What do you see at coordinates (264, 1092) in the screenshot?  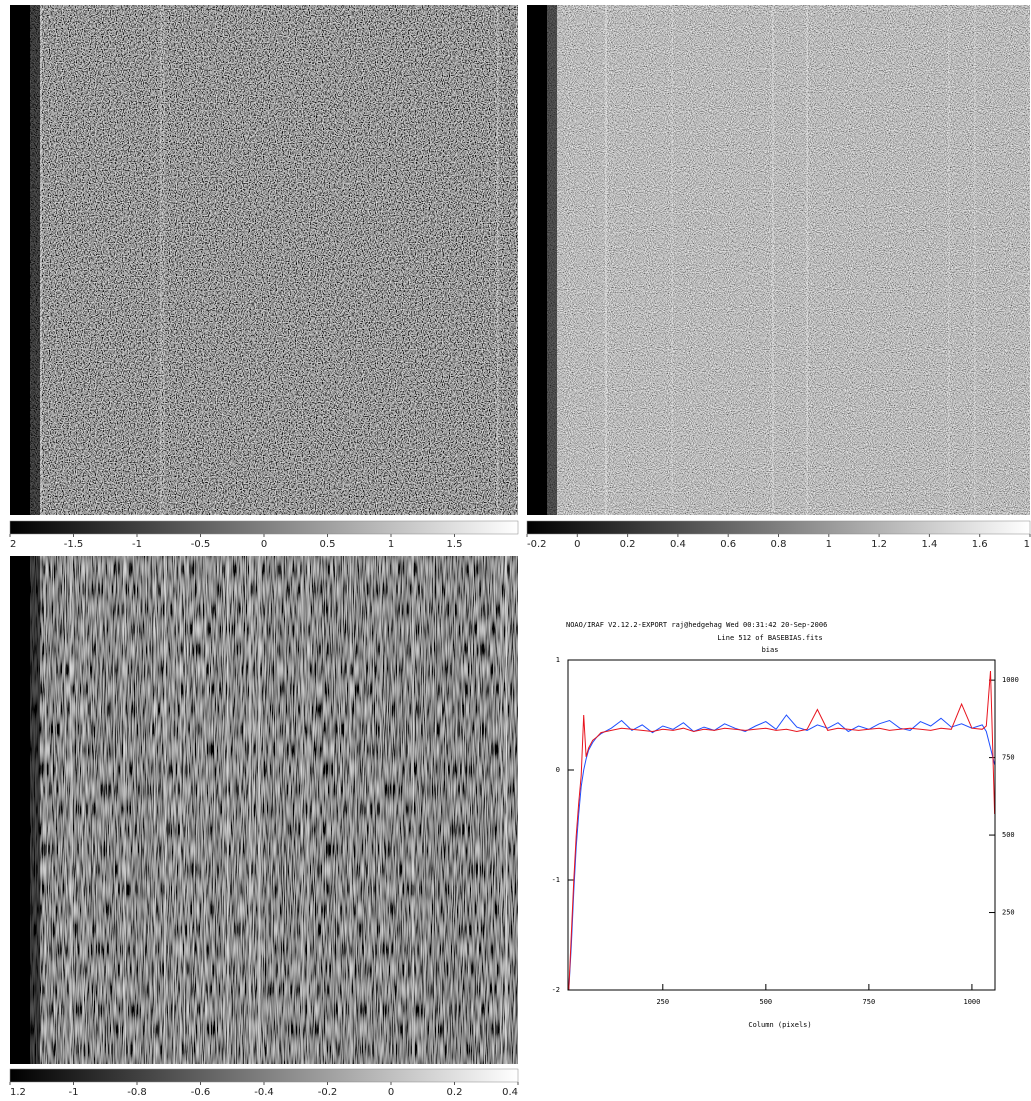 I see `colorbar-tick-label: -0.4` at bounding box center [264, 1092].